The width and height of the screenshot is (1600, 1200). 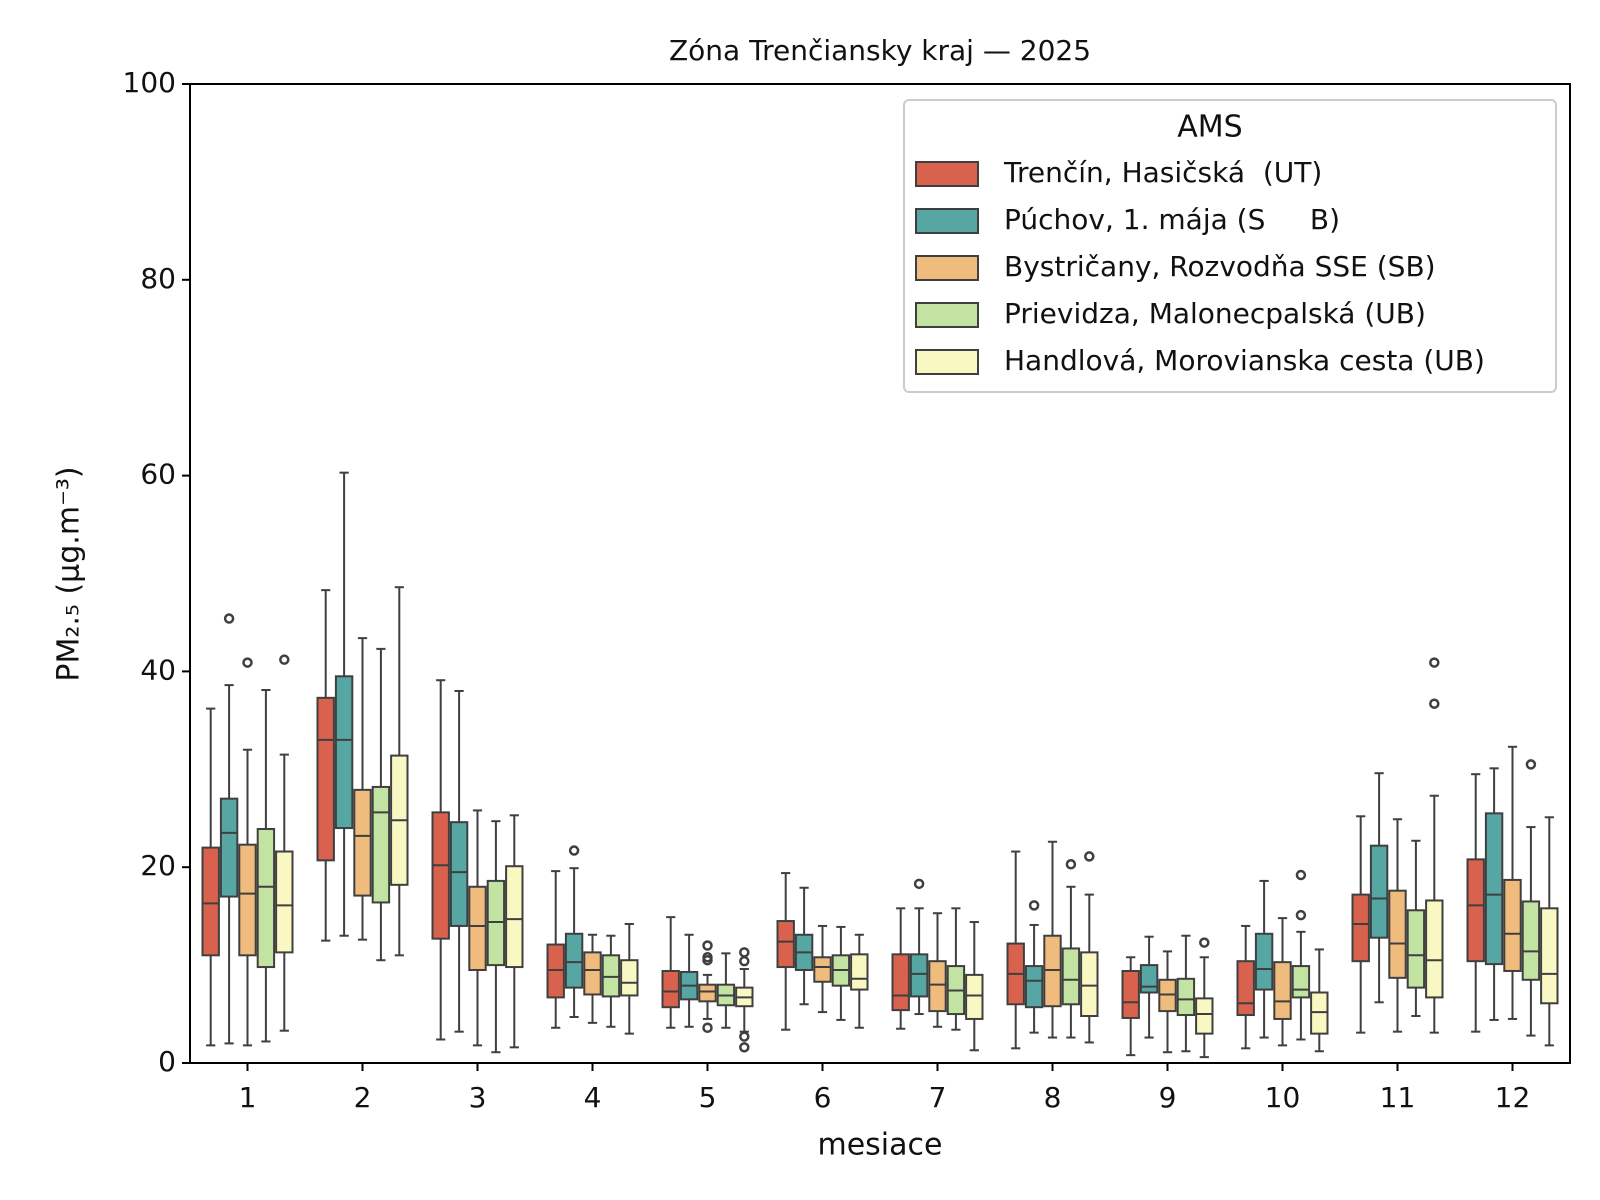 I want to click on legend-label: Trenčín, Hasičská (UT), so click(x=1162, y=172).